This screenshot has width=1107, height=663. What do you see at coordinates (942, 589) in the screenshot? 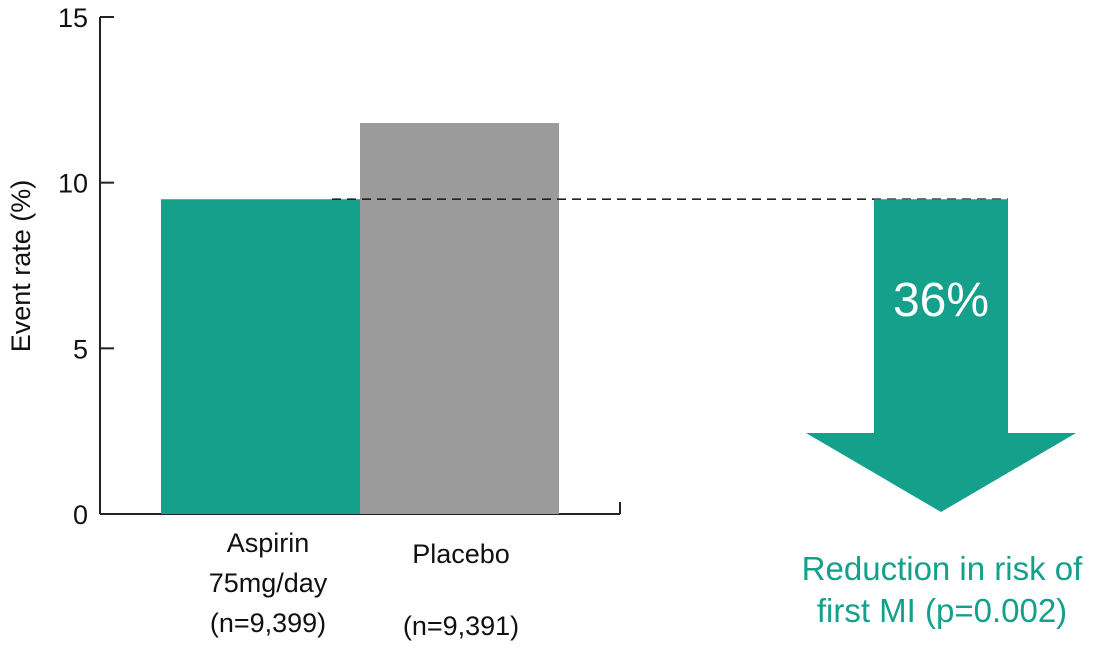
I see `reduction-caption: Reduction in risk of first MI (p=0.002)` at bounding box center [942, 589].